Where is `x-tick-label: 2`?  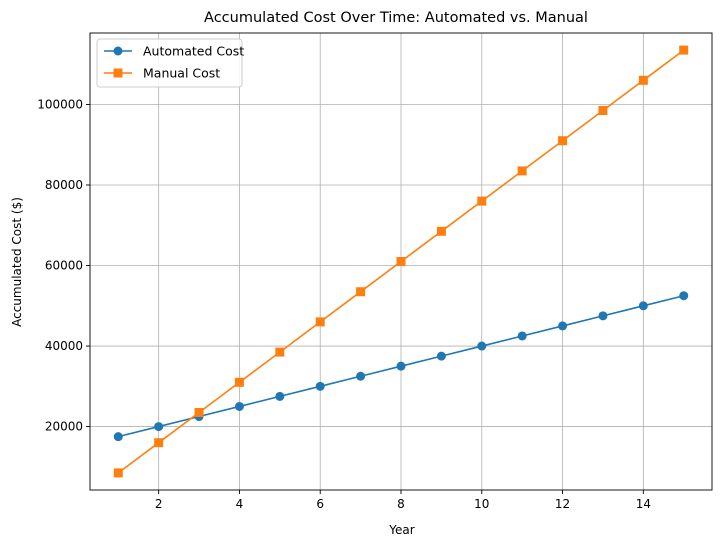 x-tick-label: 2 is located at coordinates (159, 504).